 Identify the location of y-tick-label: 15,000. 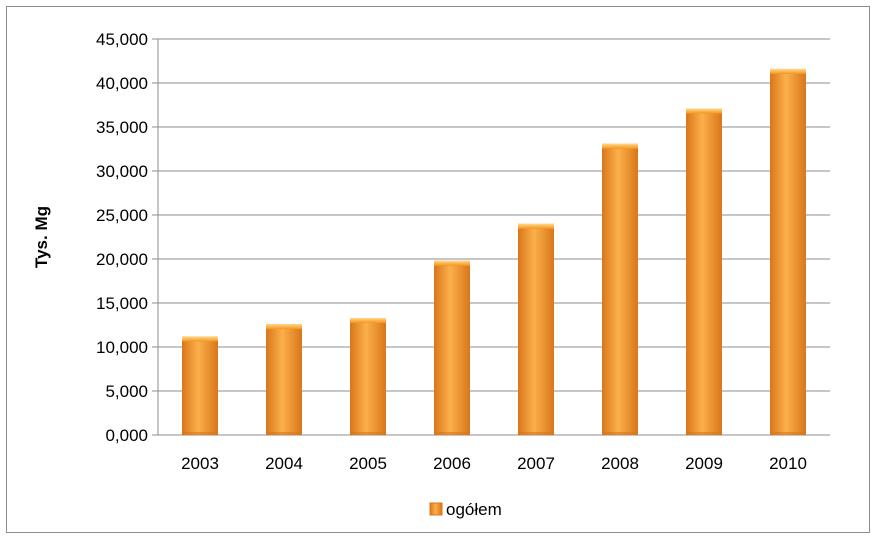
(122, 303).